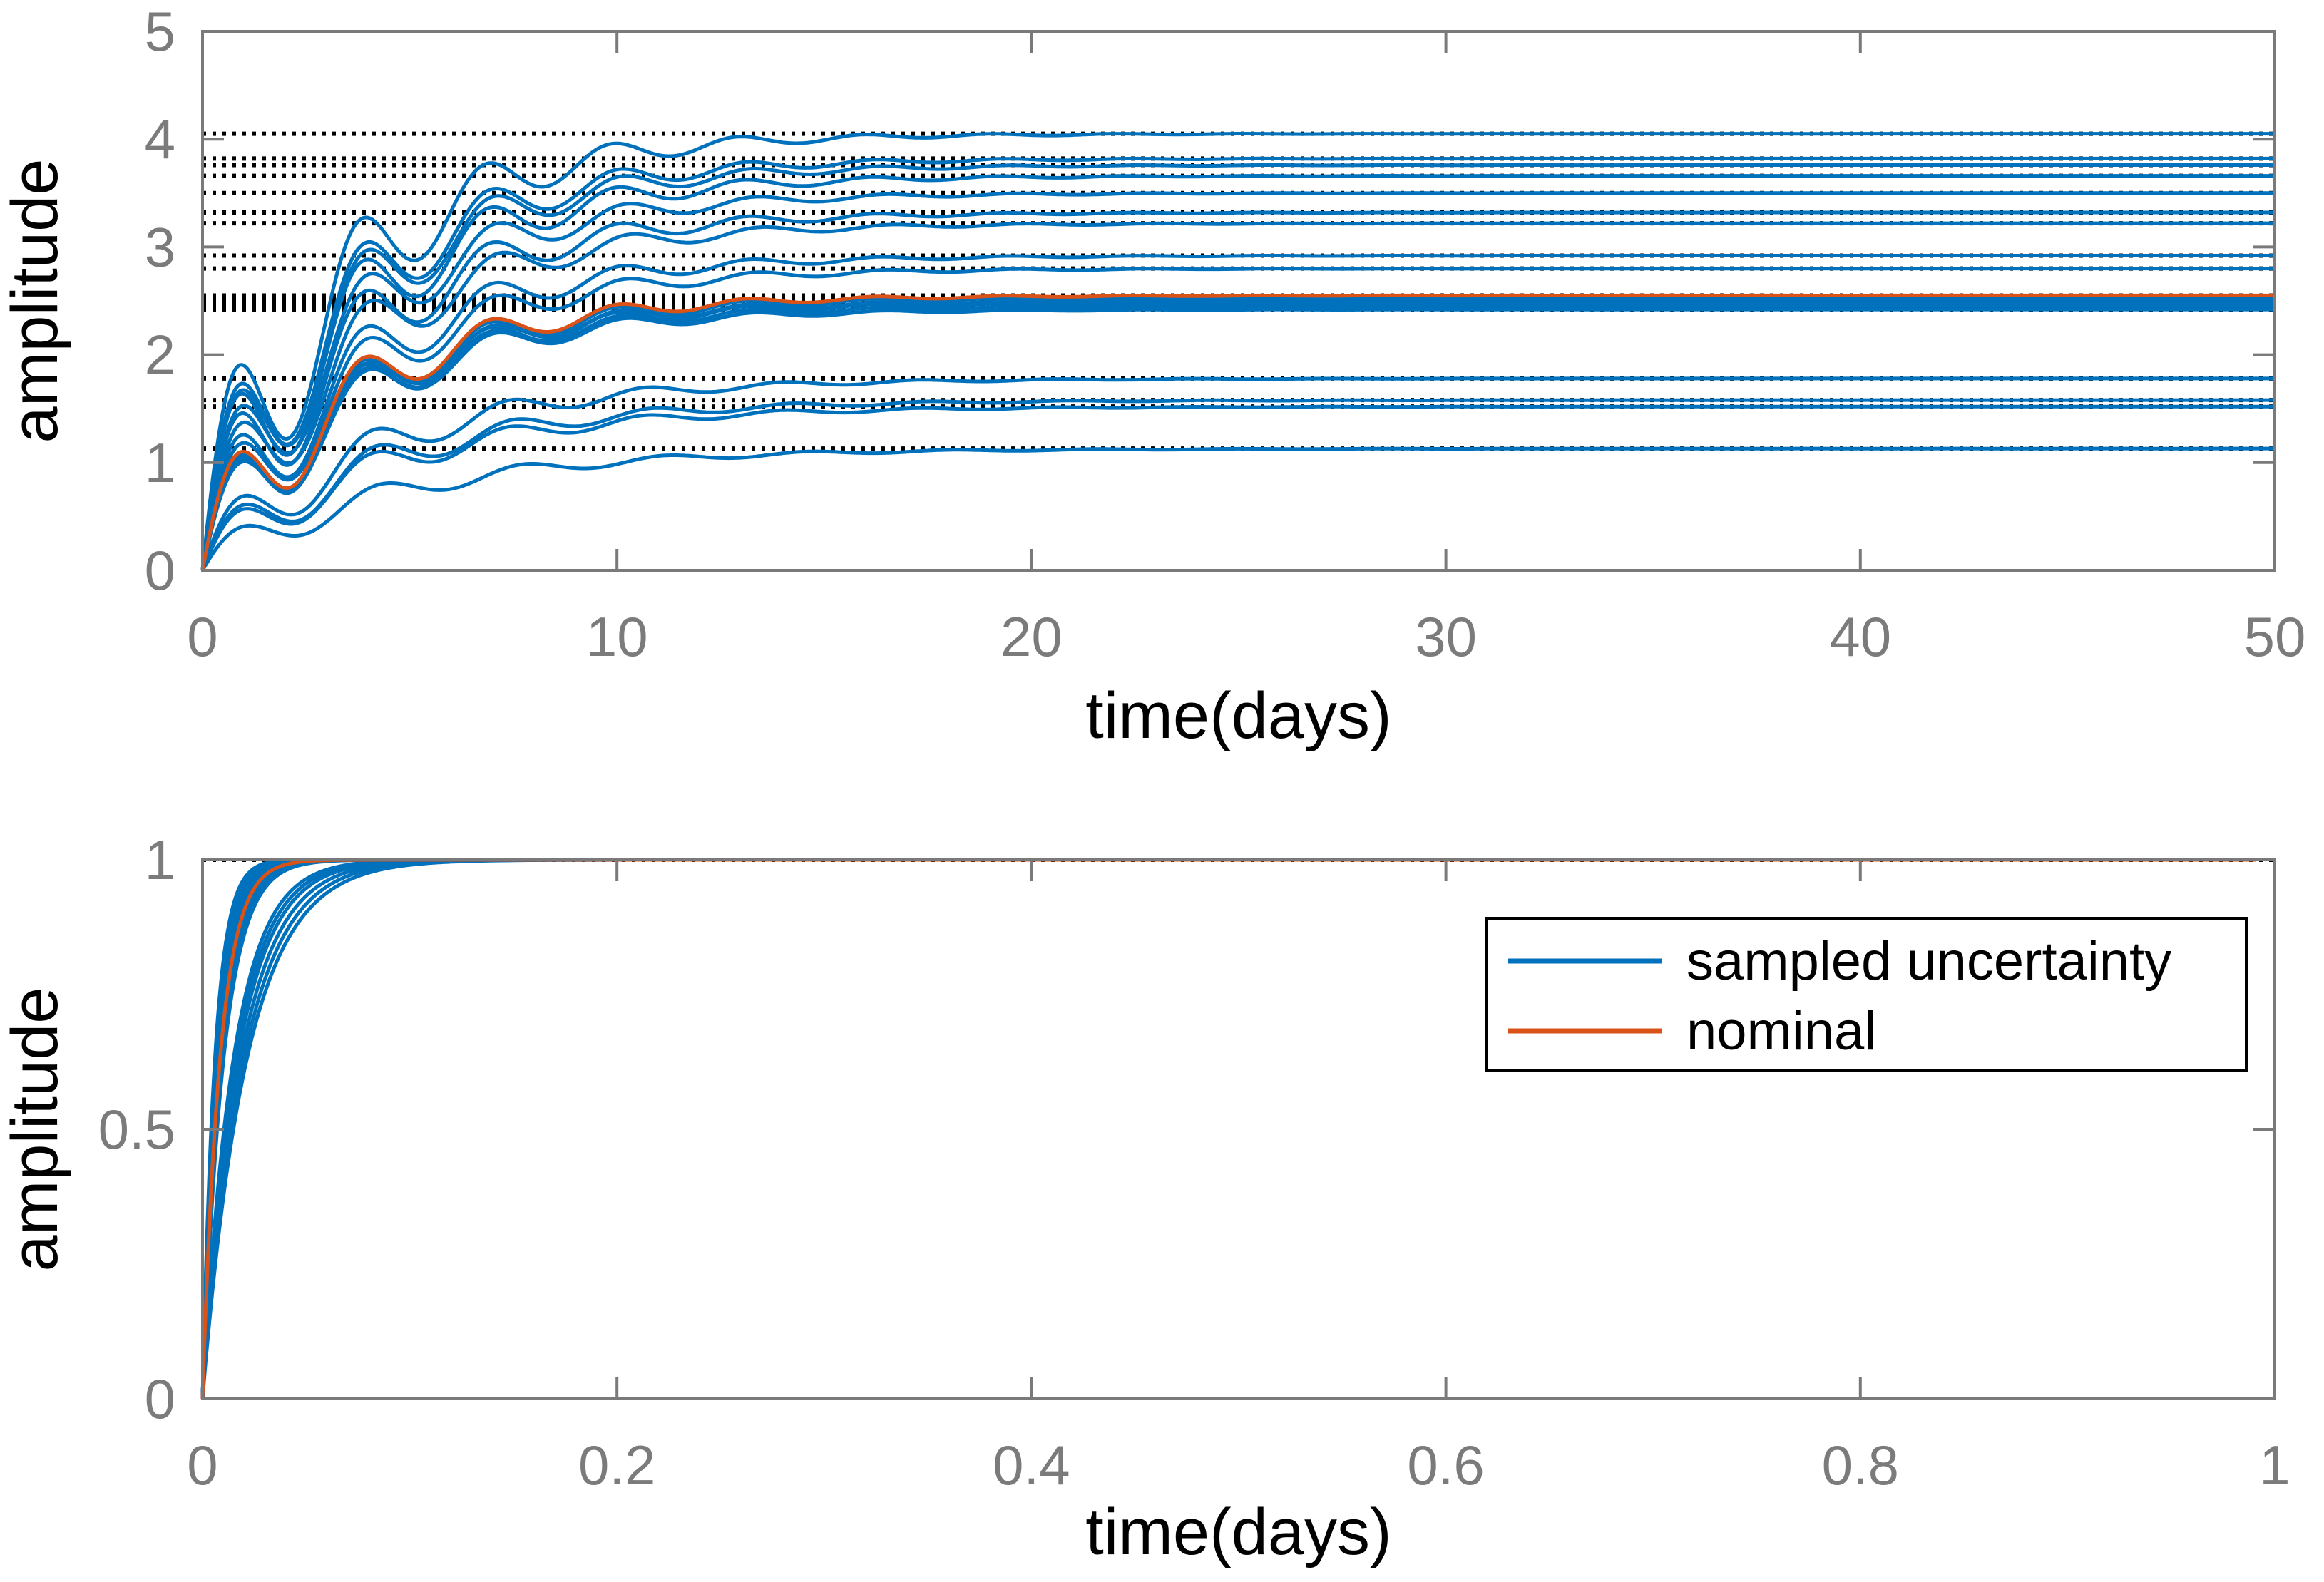  I want to click on x-tick-label: 10, so click(617, 636).